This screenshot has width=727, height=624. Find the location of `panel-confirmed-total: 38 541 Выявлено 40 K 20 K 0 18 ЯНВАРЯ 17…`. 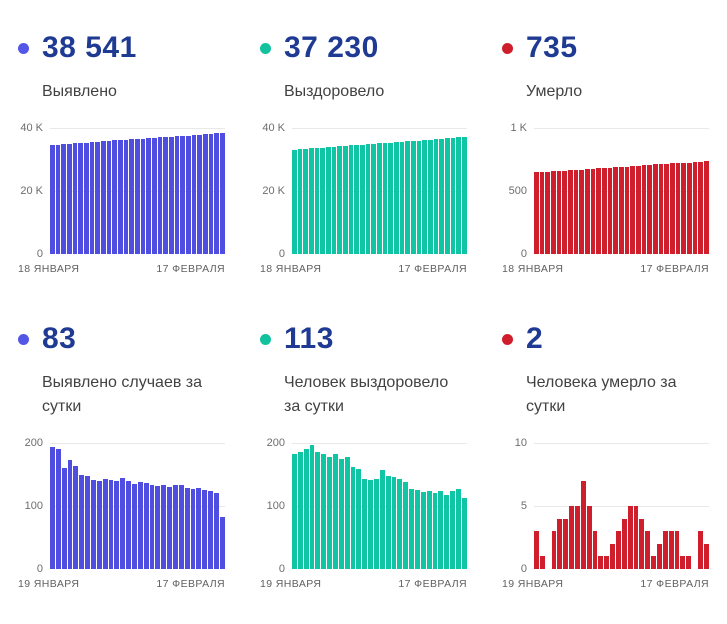

panel-confirmed-total: 38 541 Выявлено 40 K 20 K 0 18 ЯНВАРЯ 17… is located at coordinates (121, 152).